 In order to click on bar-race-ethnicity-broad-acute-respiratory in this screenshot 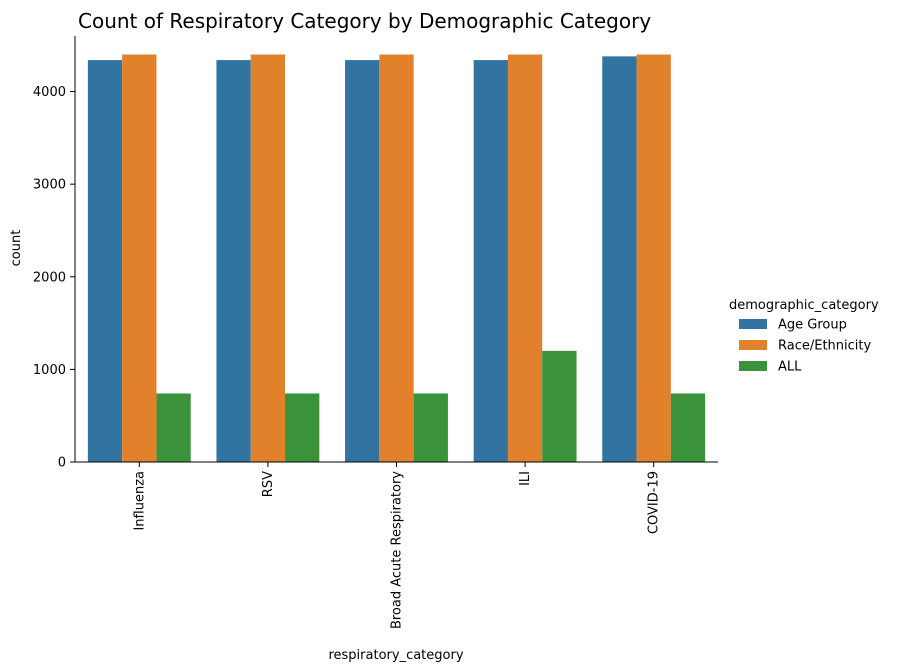, I will do `click(396, 258)`.